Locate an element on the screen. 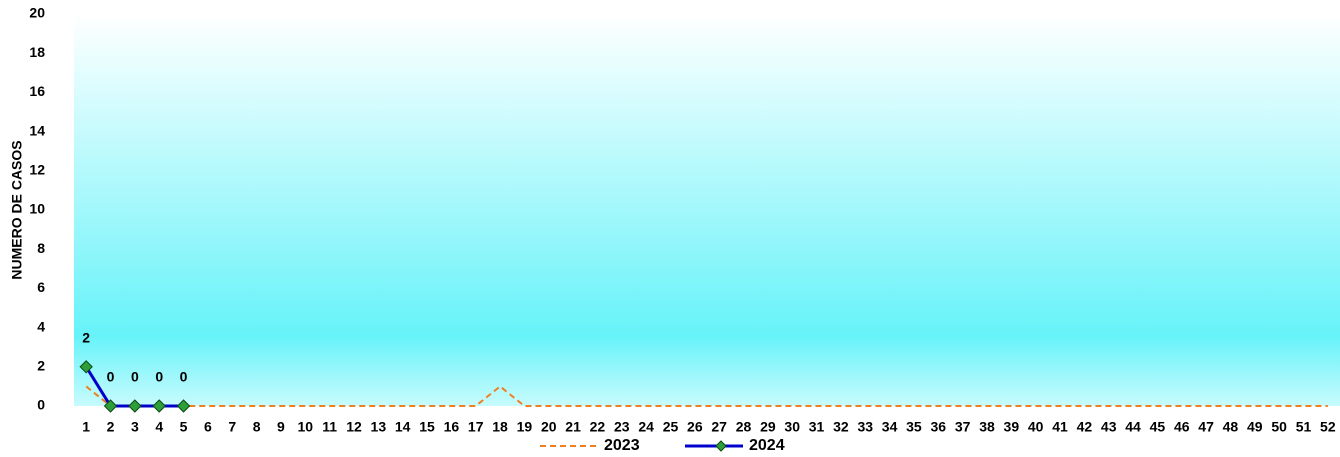 This screenshot has height=457, width=1340. legend-label: 2024 is located at coordinates (767, 445).